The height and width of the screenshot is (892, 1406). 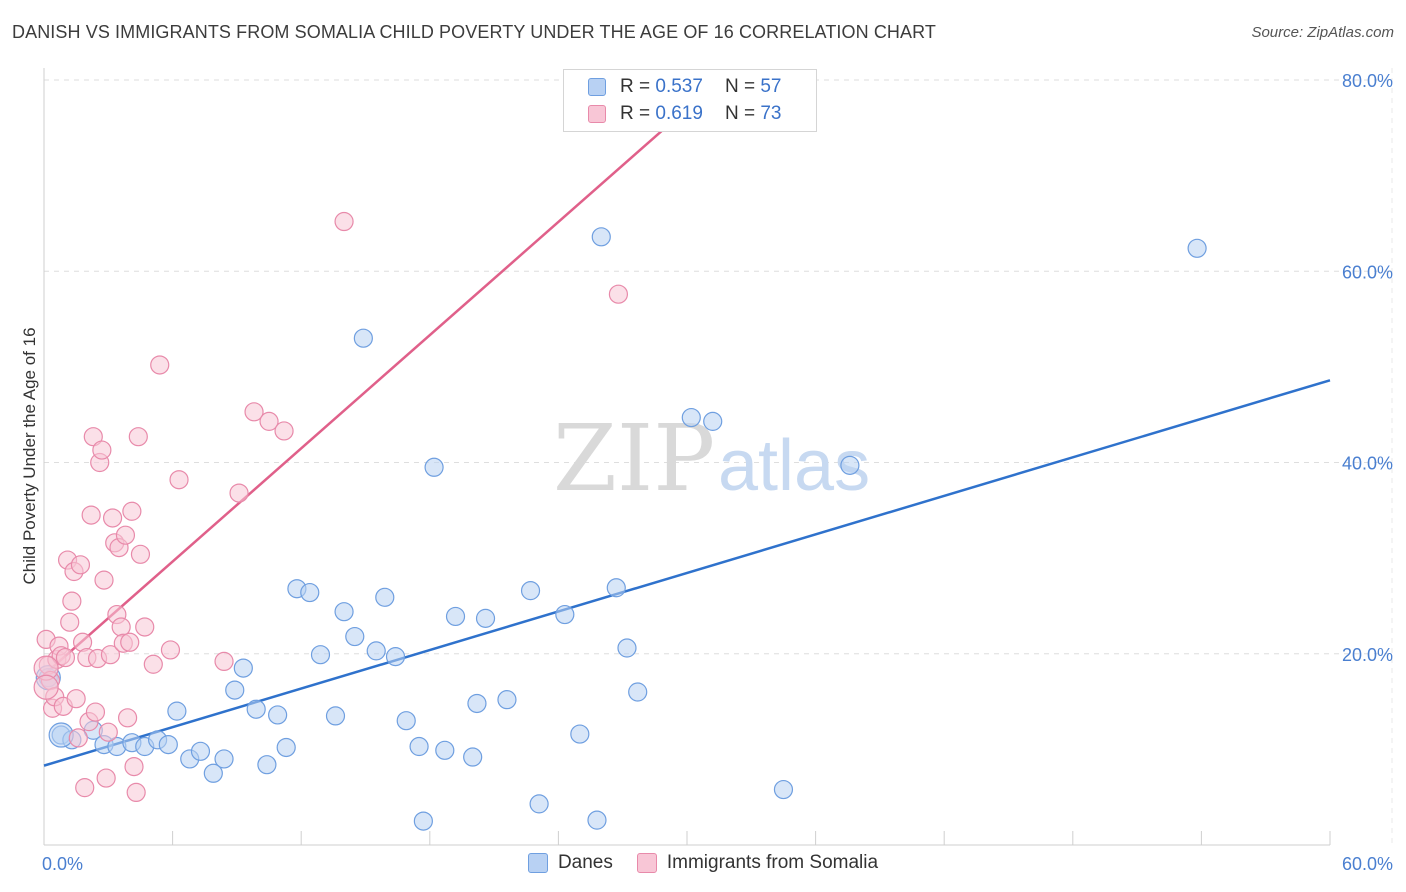 I want to click on legend-label-danes: Danes, so click(x=585, y=862).